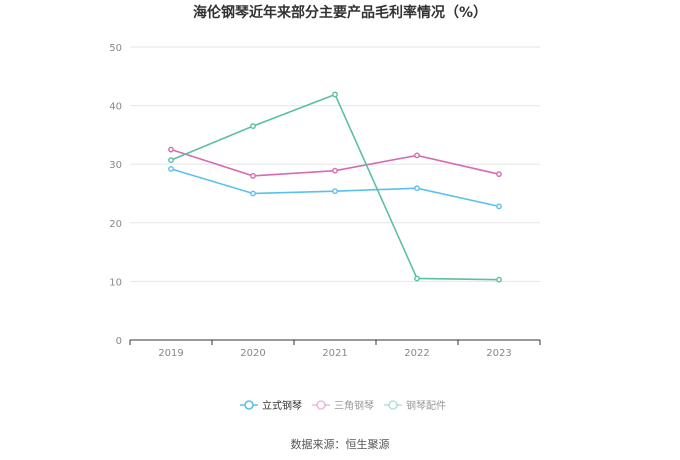 This screenshot has width=680, height=460. What do you see at coordinates (115, 48) in the screenshot?
I see `y-tick-label: 50` at bounding box center [115, 48].